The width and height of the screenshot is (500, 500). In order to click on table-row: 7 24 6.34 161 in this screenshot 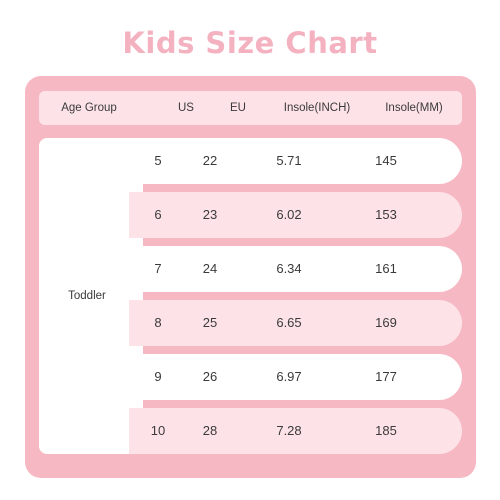, I will do `click(295, 269)`.